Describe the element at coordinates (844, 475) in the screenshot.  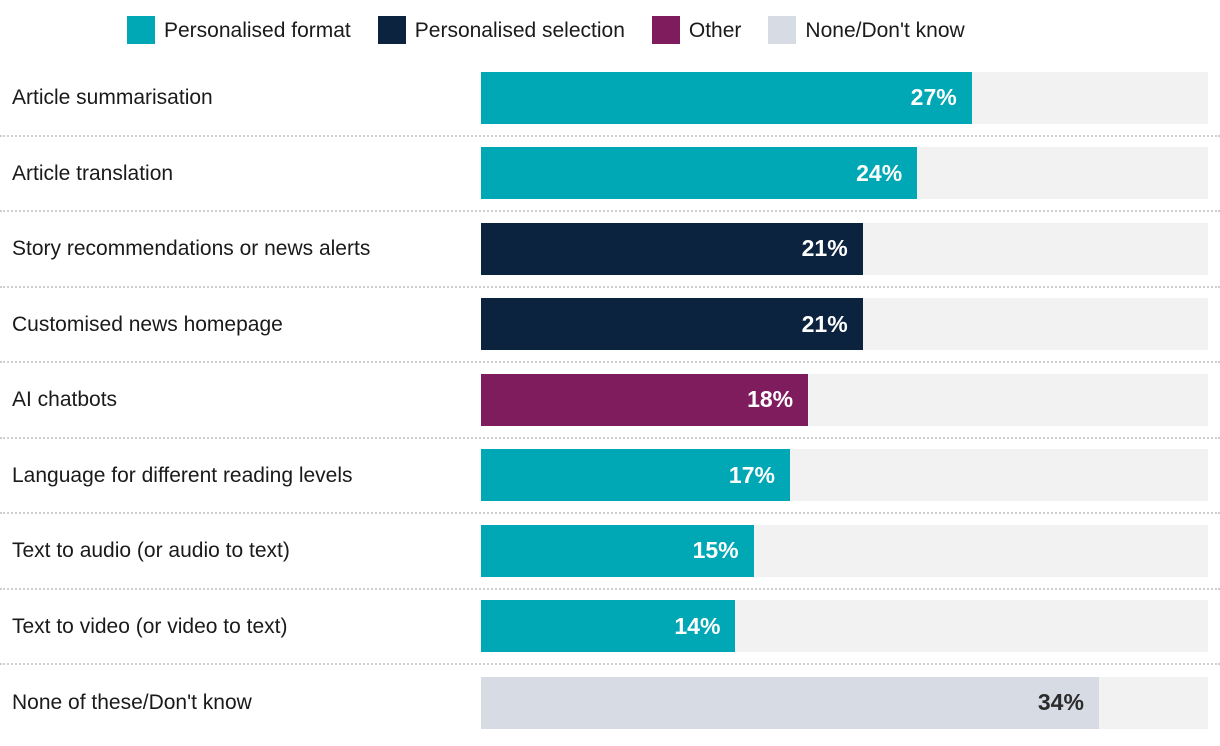
I see `bar-track: 17%` at that location.